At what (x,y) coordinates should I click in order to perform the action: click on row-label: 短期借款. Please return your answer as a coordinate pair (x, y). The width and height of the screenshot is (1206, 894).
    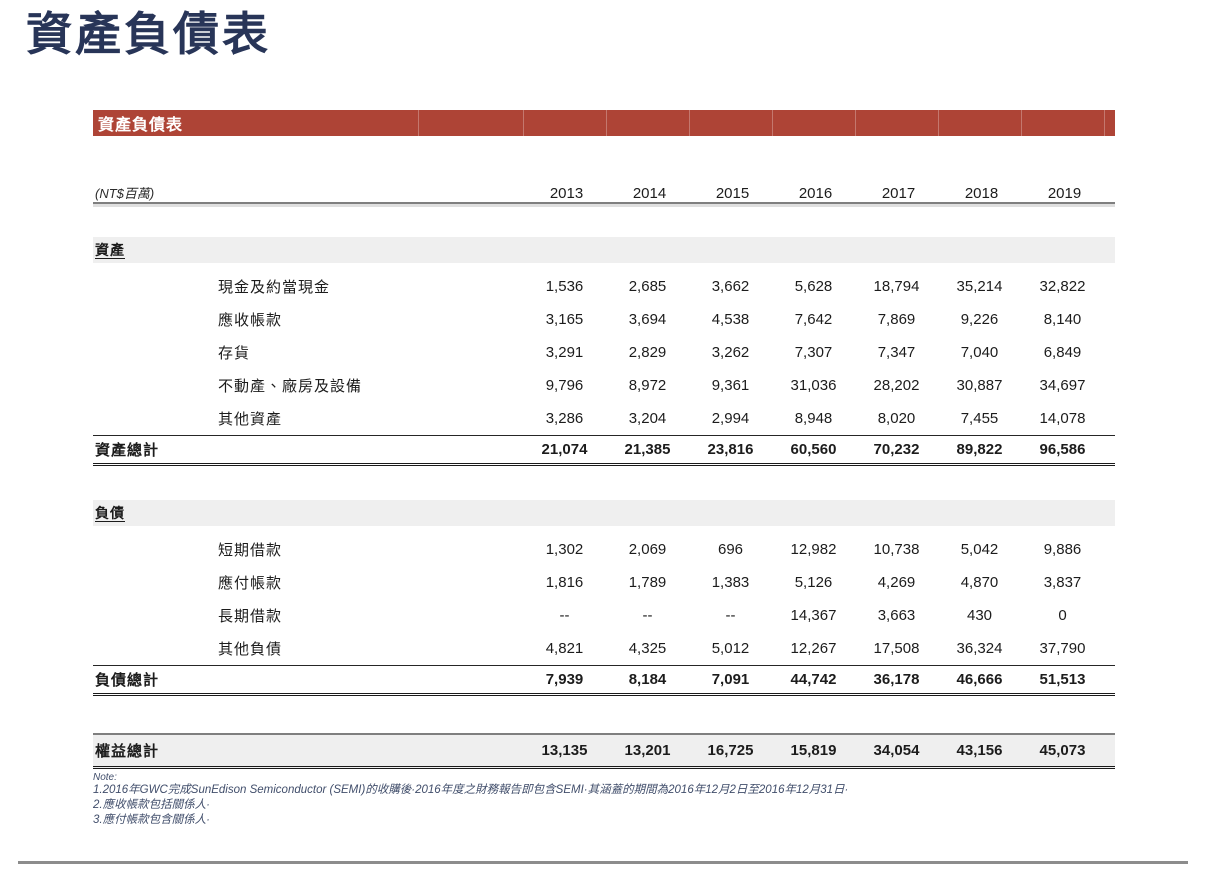
    Looking at the image, I should click on (250, 550).